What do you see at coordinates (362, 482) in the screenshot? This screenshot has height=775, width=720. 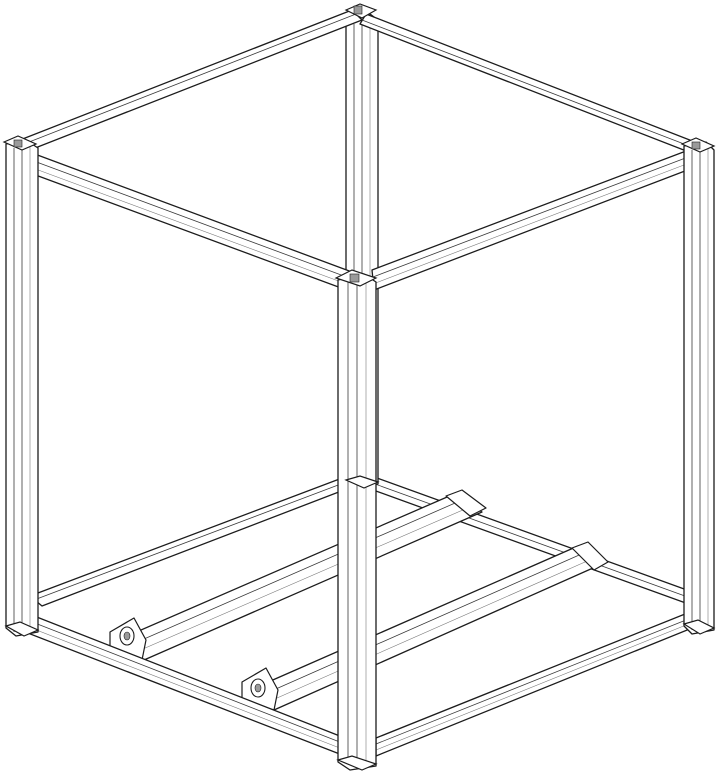 I see `corner-joint-bottom-back` at bounding box center [362, 482].